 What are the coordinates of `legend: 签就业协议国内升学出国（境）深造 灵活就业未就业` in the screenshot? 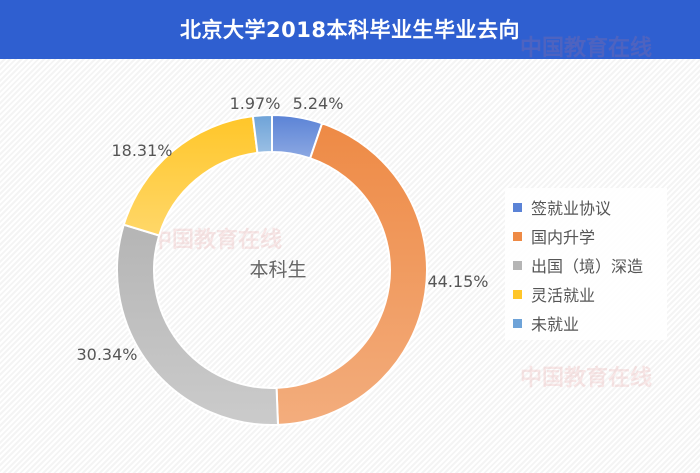 It's located at (586, 264).